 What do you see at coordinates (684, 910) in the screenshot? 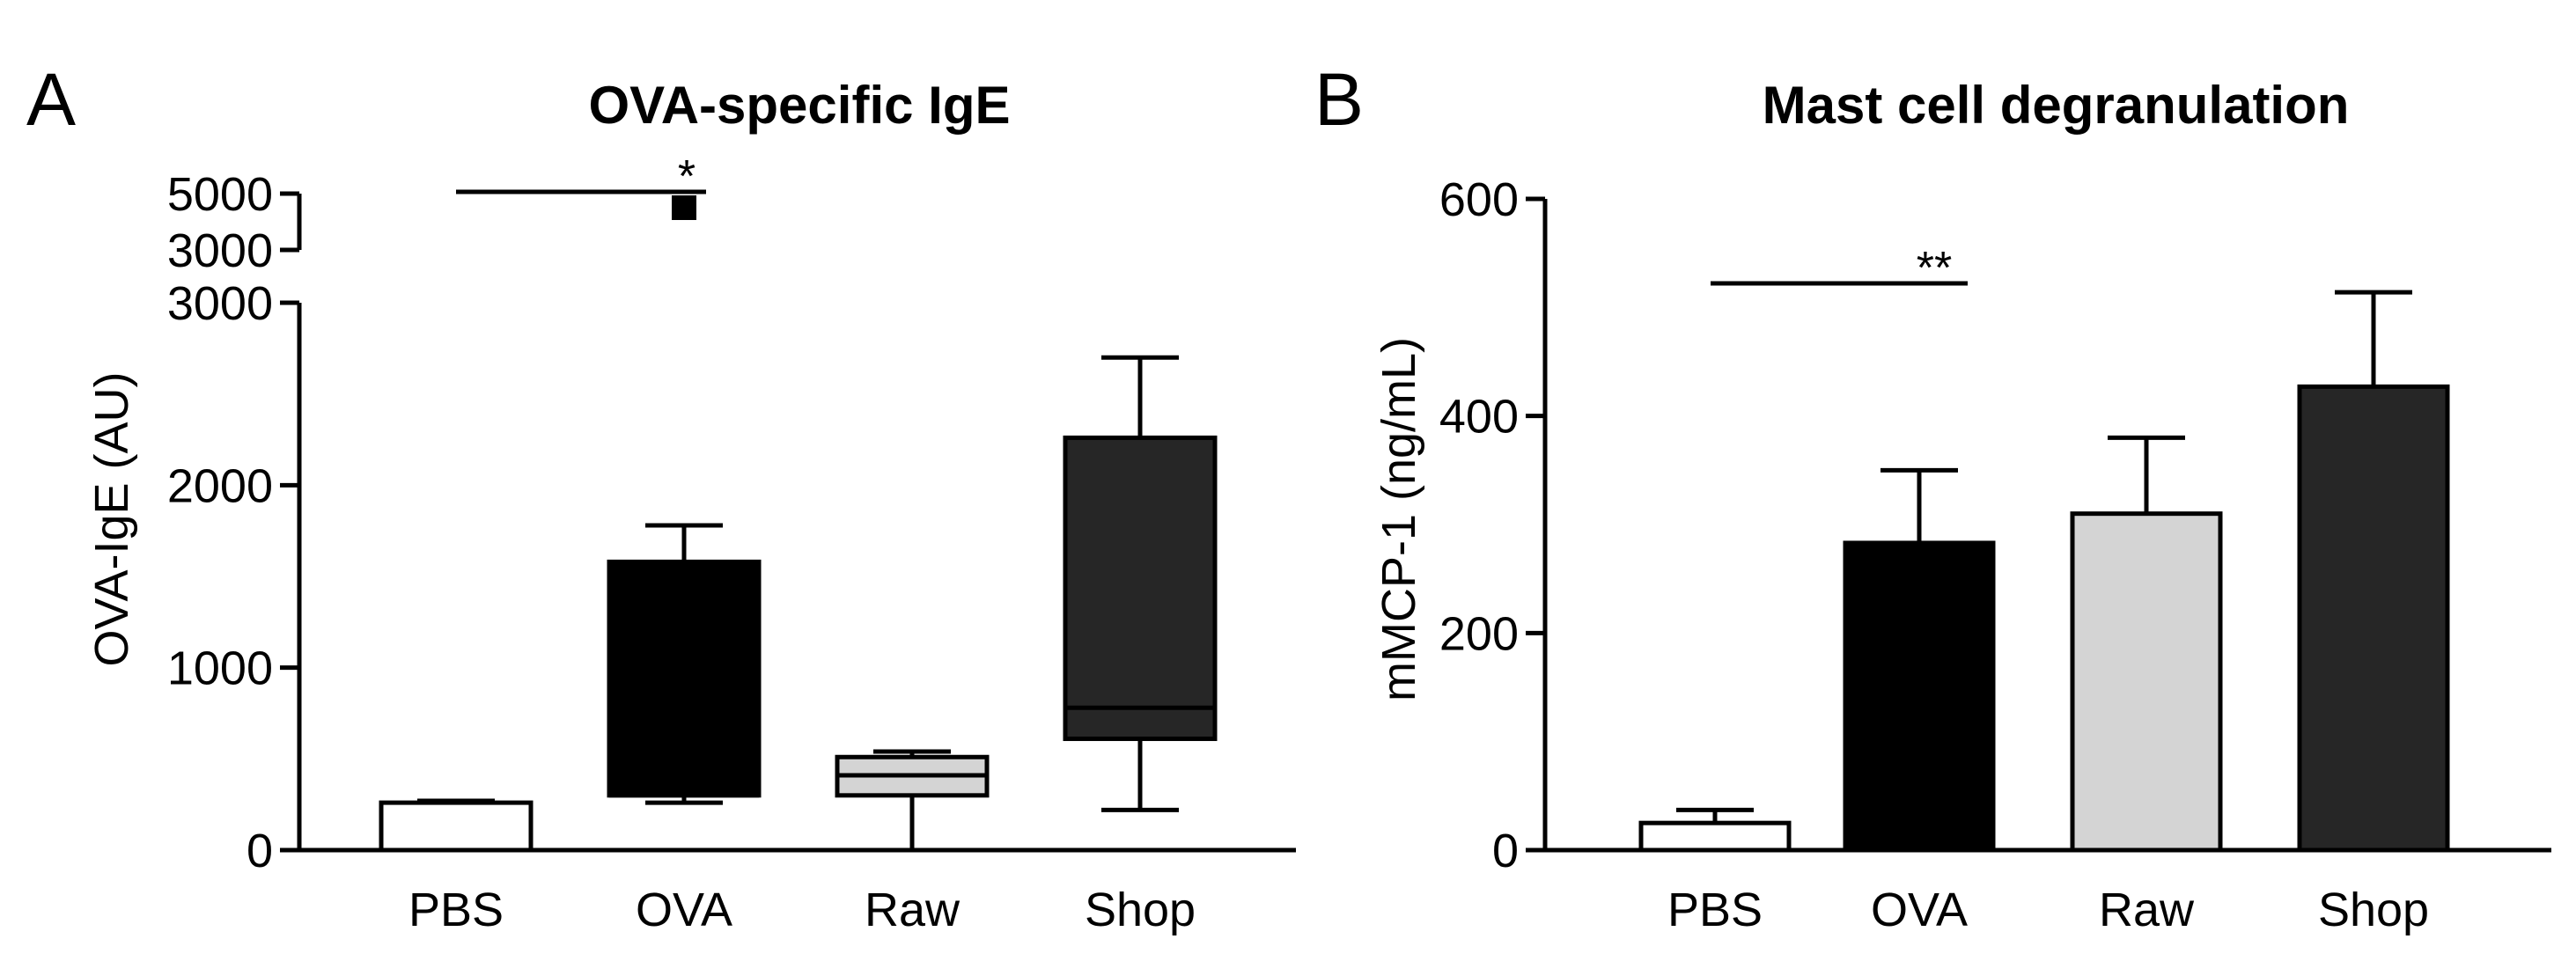
I see `panel-a-x-tick-label: OVA` at bounding box center [684, 910].